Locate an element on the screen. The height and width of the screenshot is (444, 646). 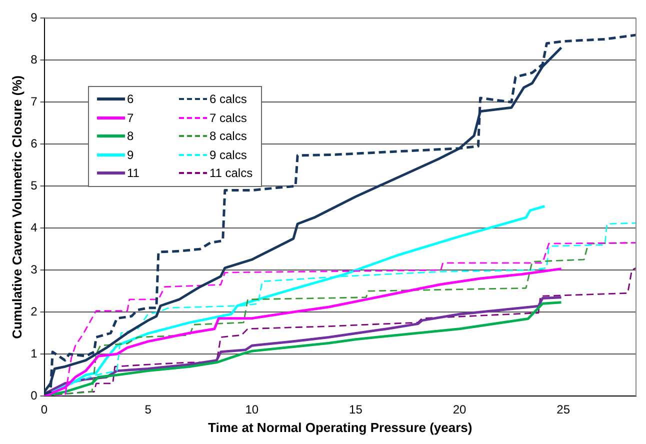
y-tick-label: 2 is located at coordinates (34, 311).